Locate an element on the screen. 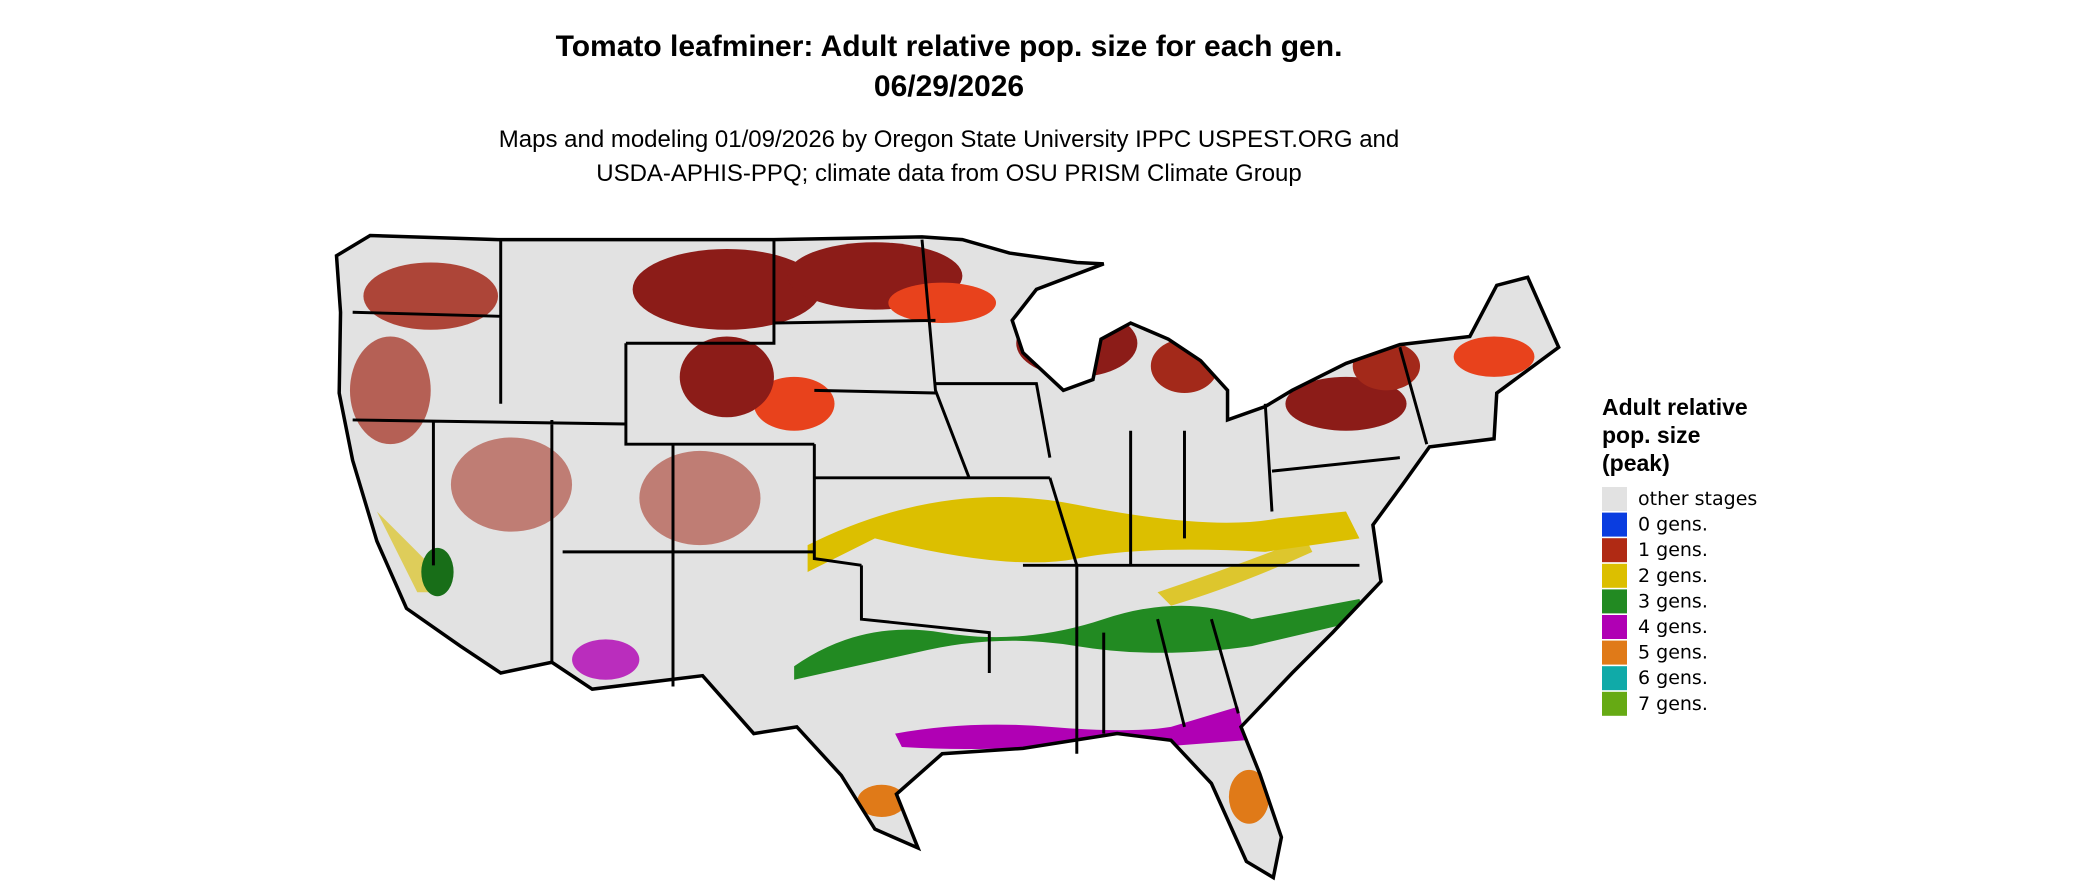 The height and width of the screenshot is (892, 2100). legend-label: 6 gens. is located at coordinates (1673, 678).